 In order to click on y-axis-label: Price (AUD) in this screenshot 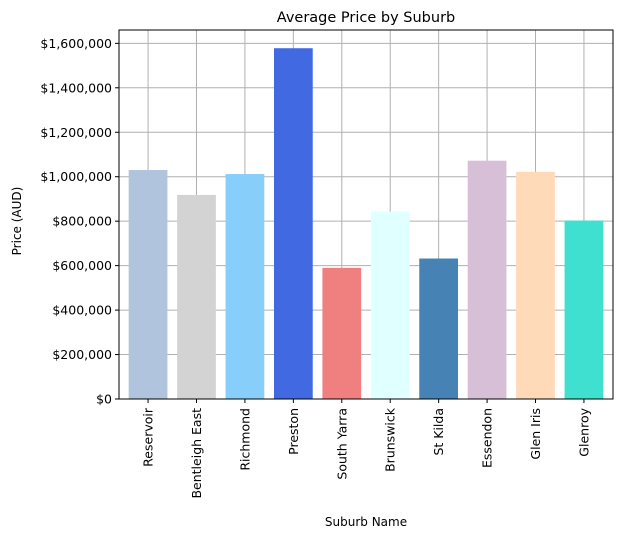, I will do `click(17, 221)`.